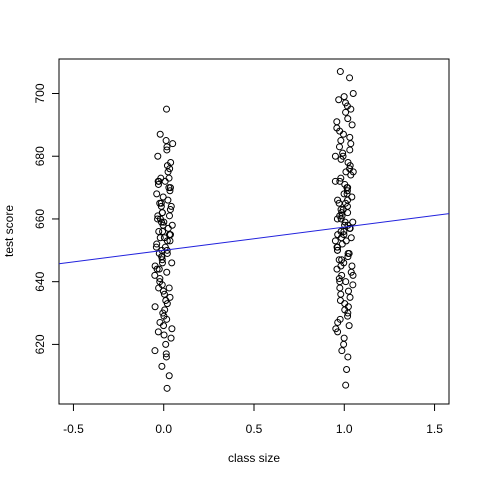  Describe the element at coordinates (40, 344) in the screenshot. I see `y-tick-label: 620` at that location.